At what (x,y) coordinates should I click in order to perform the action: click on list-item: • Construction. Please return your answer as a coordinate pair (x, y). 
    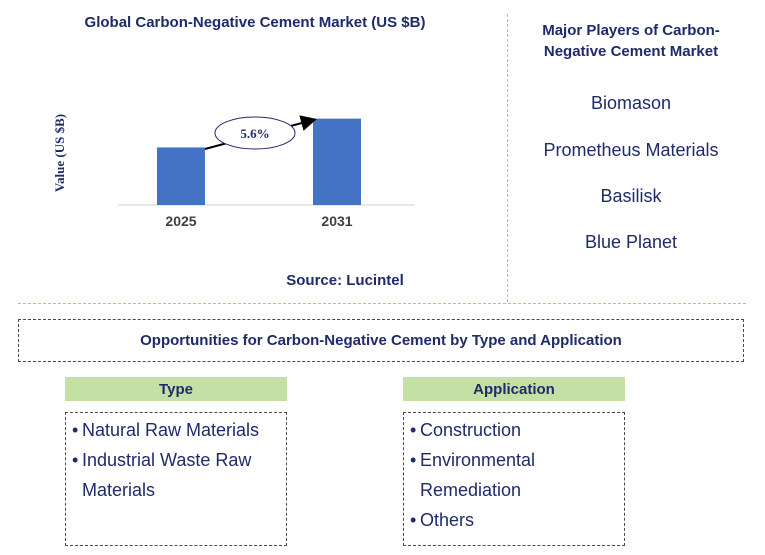
    Looking at the image, I should click on (466, 430).